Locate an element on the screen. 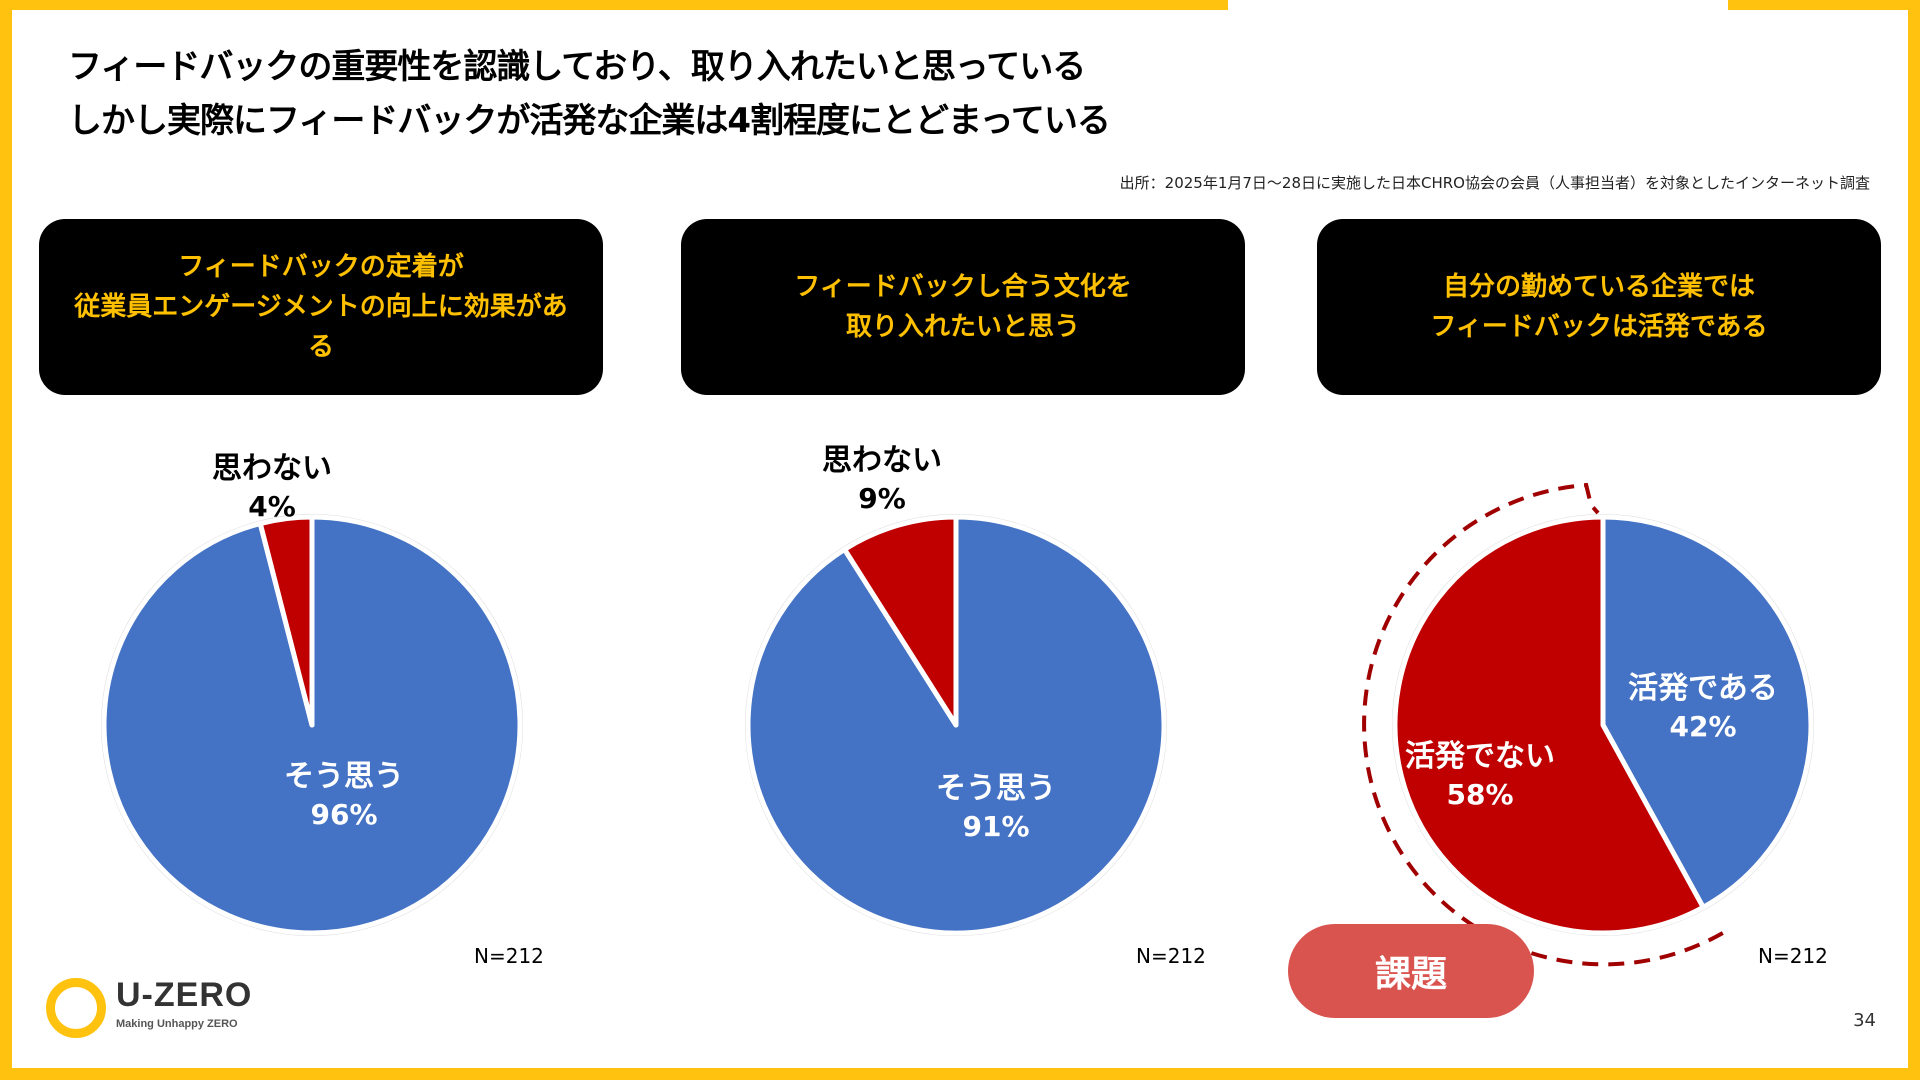 The height and width of the screenshot is (1080, 1920). title-line-2: しかし実際にフィードバックが活発な企業は4割程度にとどまっている is located at coordinates (589, 121).